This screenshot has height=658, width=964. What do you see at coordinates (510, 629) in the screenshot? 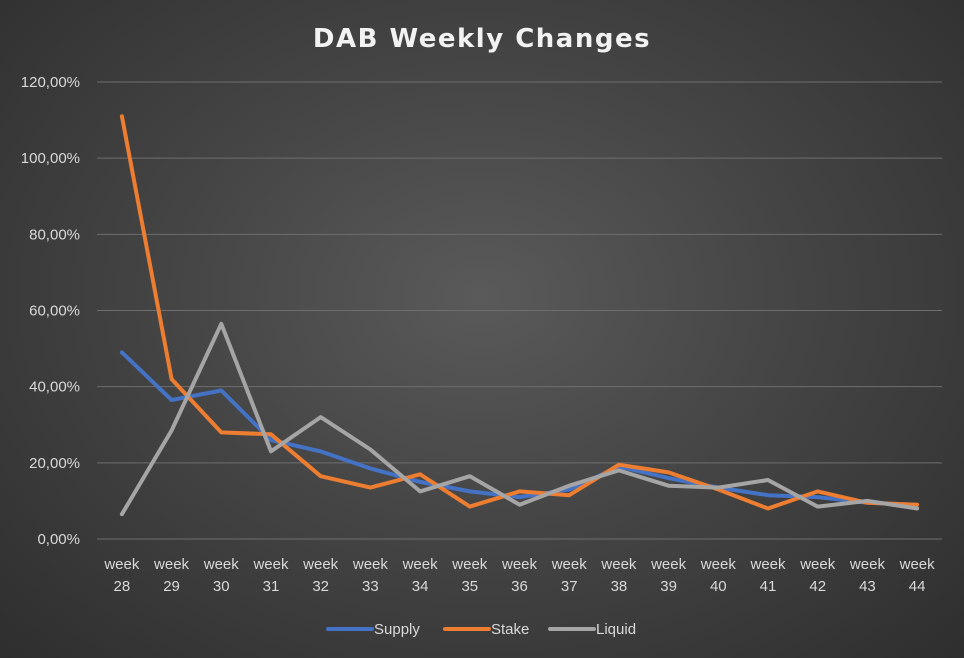
I see `legend-label: Stake` at bounding box center [510, 629].